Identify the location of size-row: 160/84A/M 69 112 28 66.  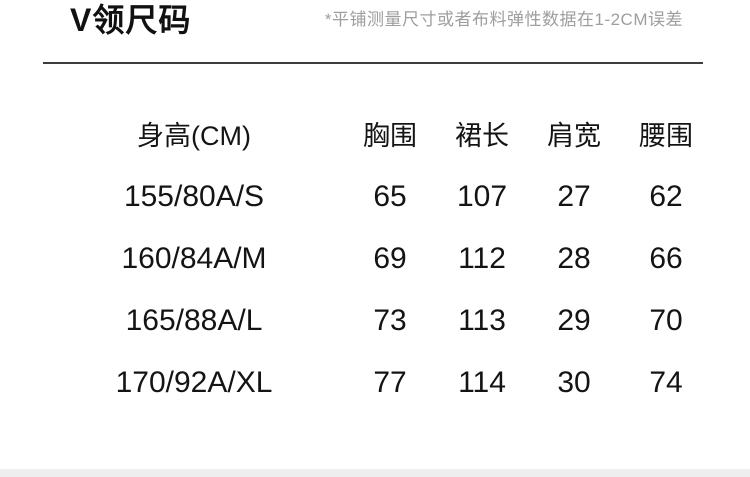
(385, 259).